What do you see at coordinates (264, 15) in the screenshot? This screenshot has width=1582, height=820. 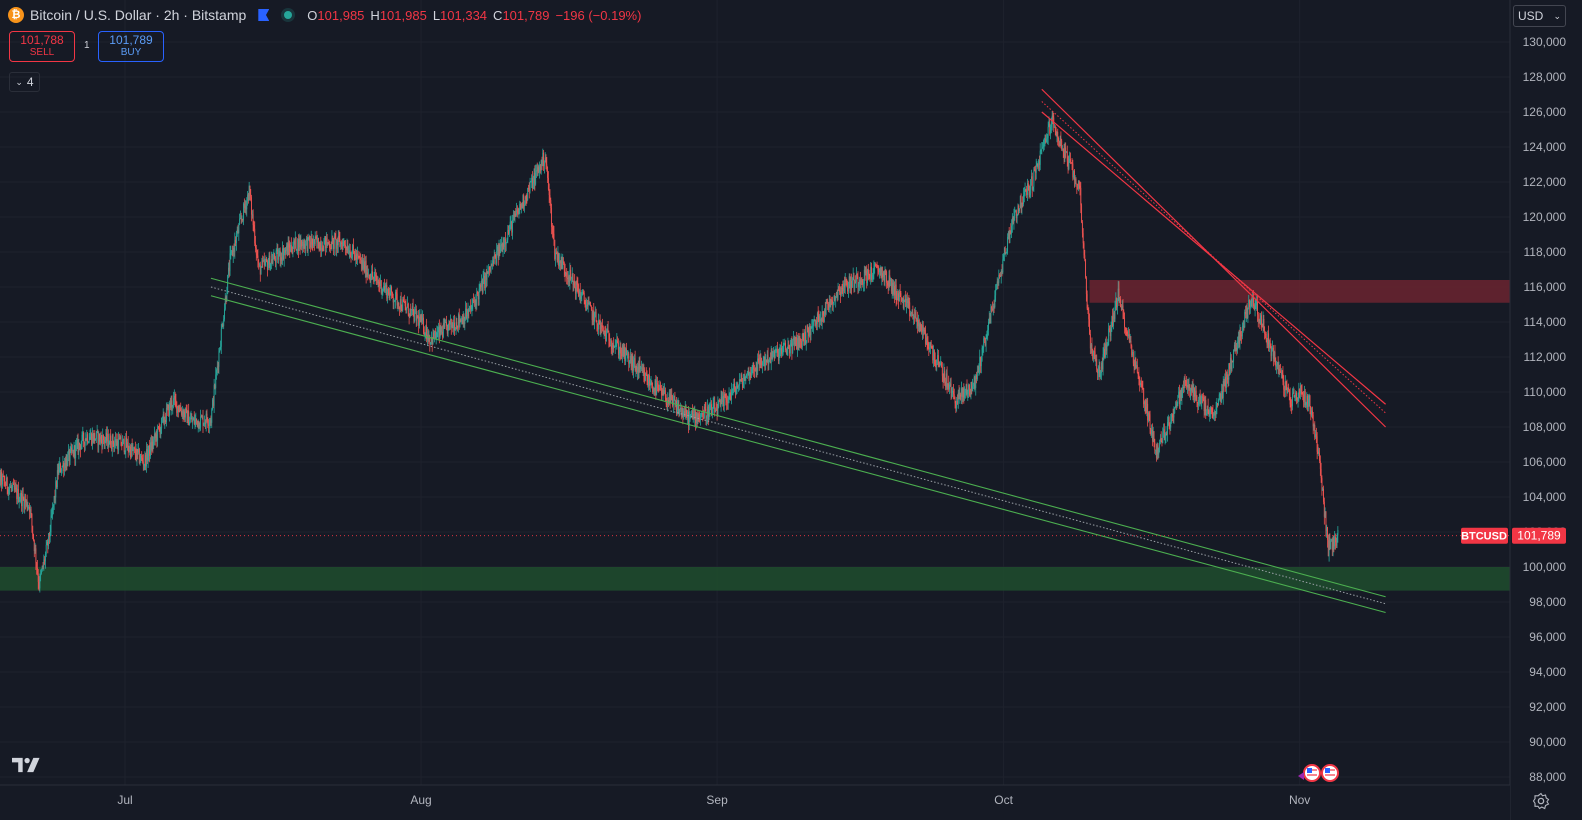 I see `flag-icon` at bounding box center [264, 15].